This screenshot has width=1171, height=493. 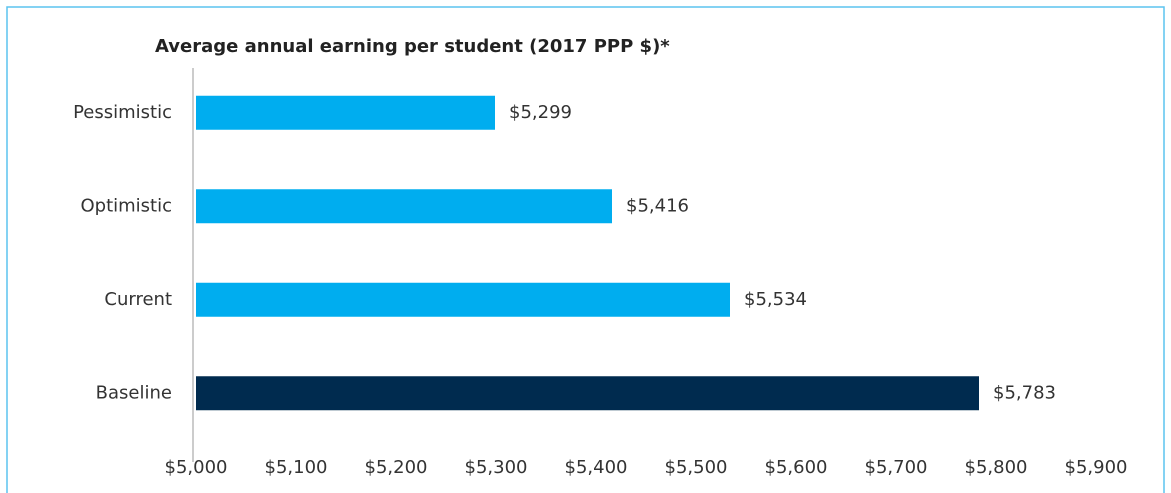 I want to click on x-tick-label: $5,500, so click(x=696, y=467).